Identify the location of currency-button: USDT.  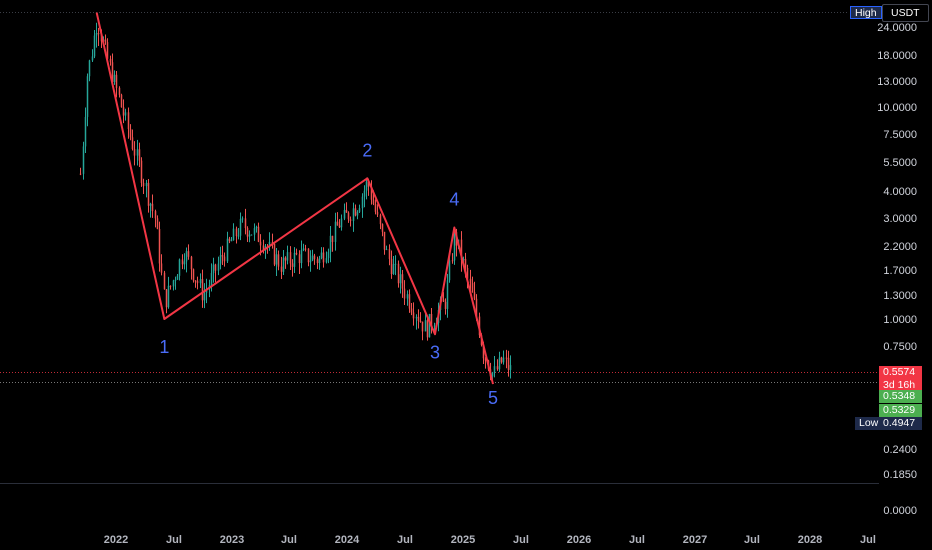
(905, 13).